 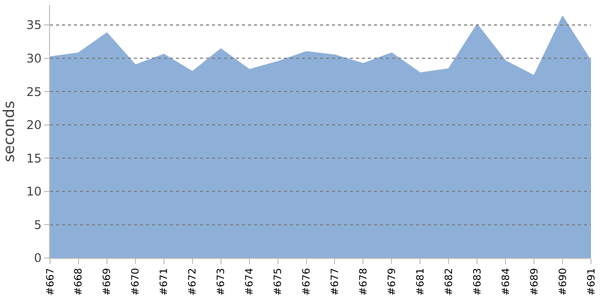 I want to click on x-tick-label: #677, so click(x=335, y=282).